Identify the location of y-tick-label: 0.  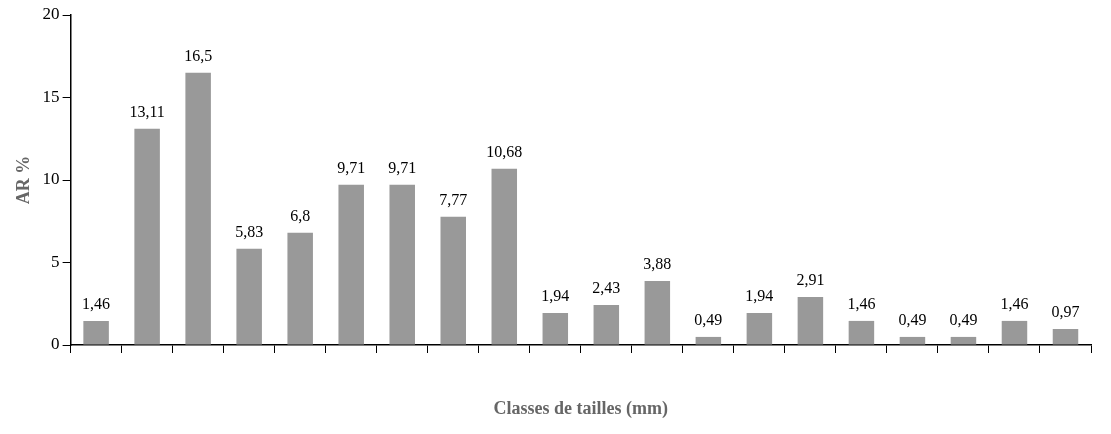
(55, 344).